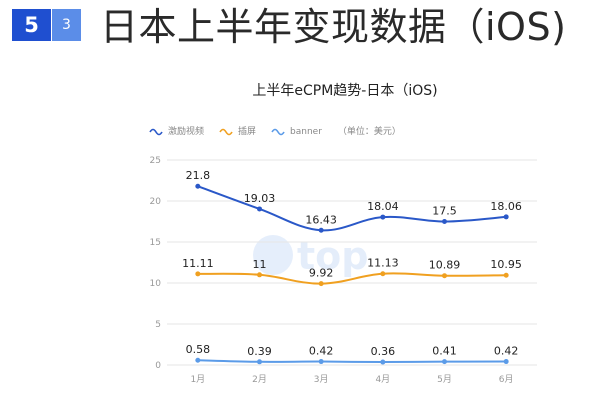  I want to click on y-tick-label: 10, so click(156, 284).